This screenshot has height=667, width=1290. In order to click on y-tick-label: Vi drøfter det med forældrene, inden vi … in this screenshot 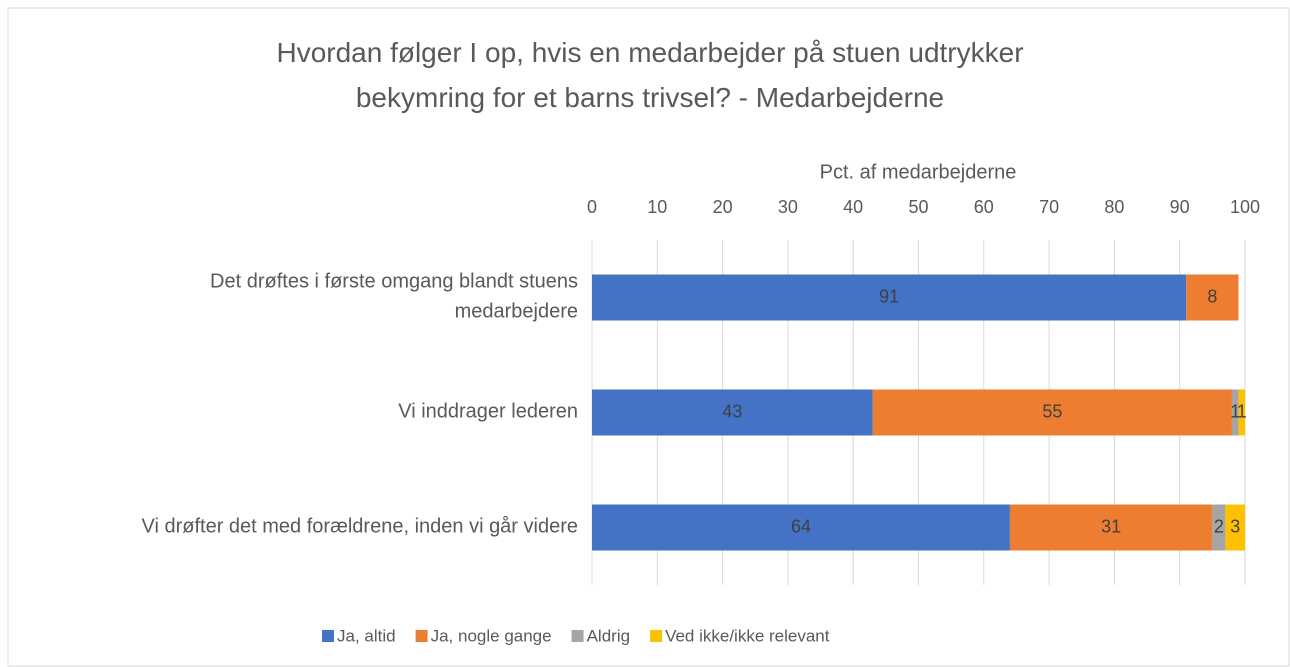, I will do `click(359, 527)`.